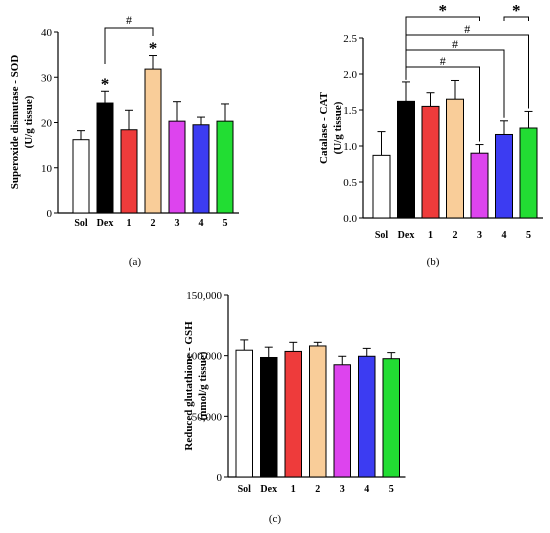  What do you see at coordinates (350, 111) in the screenshot?
I see `y-tick-label: 1.5` at bounding box center [350, 111].